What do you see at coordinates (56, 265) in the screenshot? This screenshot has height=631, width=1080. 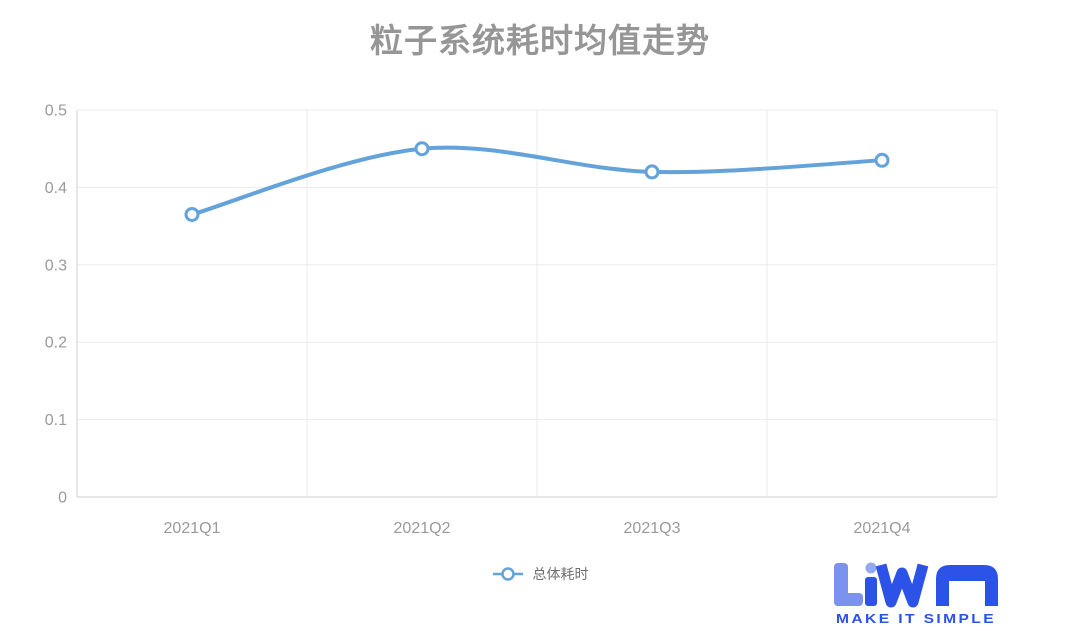 I see `svg-text: 0.3` at bounding box center [56, 265].